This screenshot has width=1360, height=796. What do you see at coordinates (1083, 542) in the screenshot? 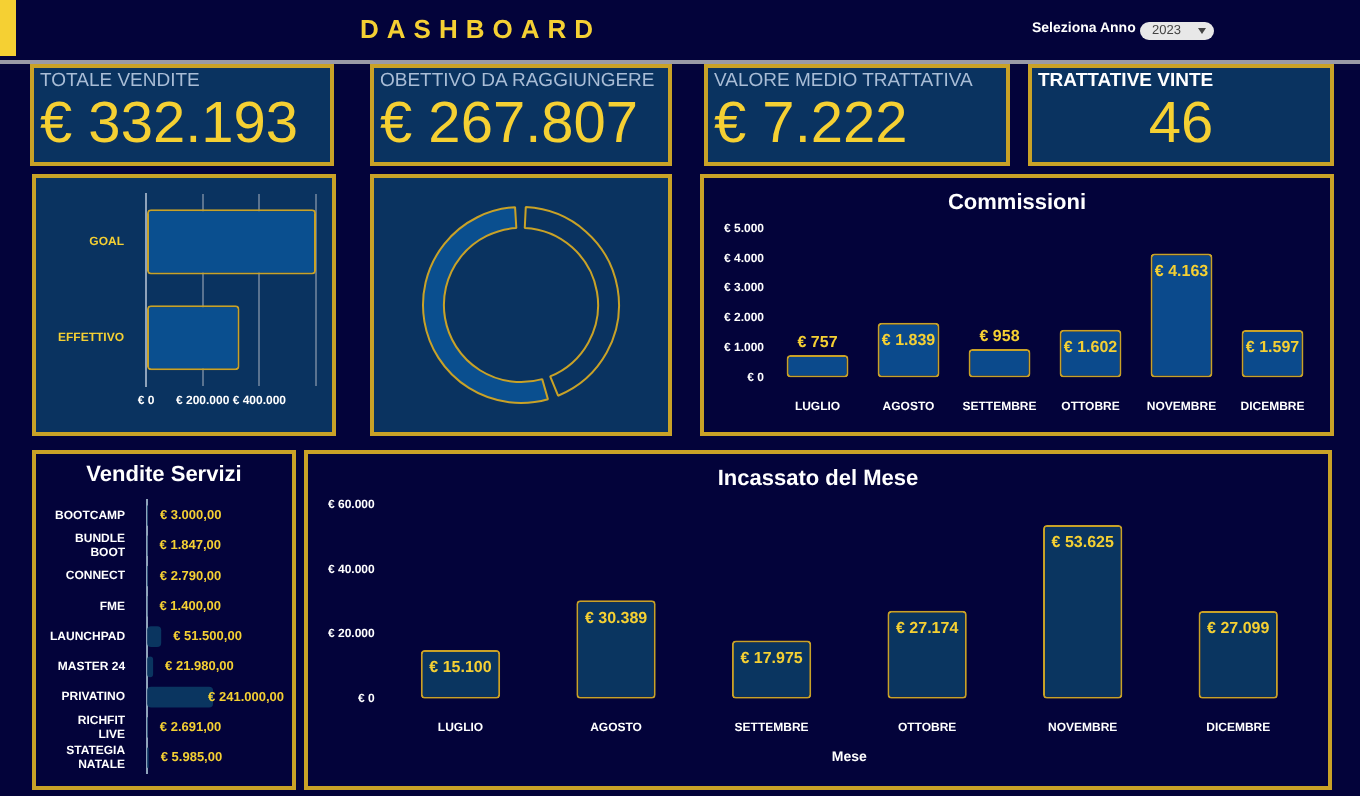
I see `data-label: € 53.625` at bounding box center [1083, 542].